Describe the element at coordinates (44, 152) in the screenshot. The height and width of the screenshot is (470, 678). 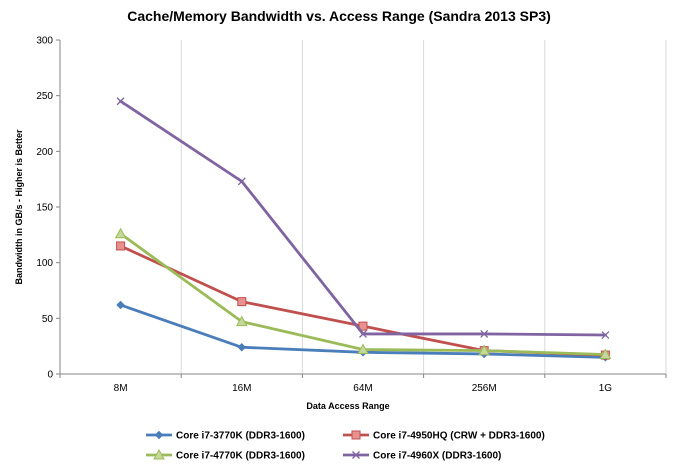
I see `y-tick-label: 200` at that location.